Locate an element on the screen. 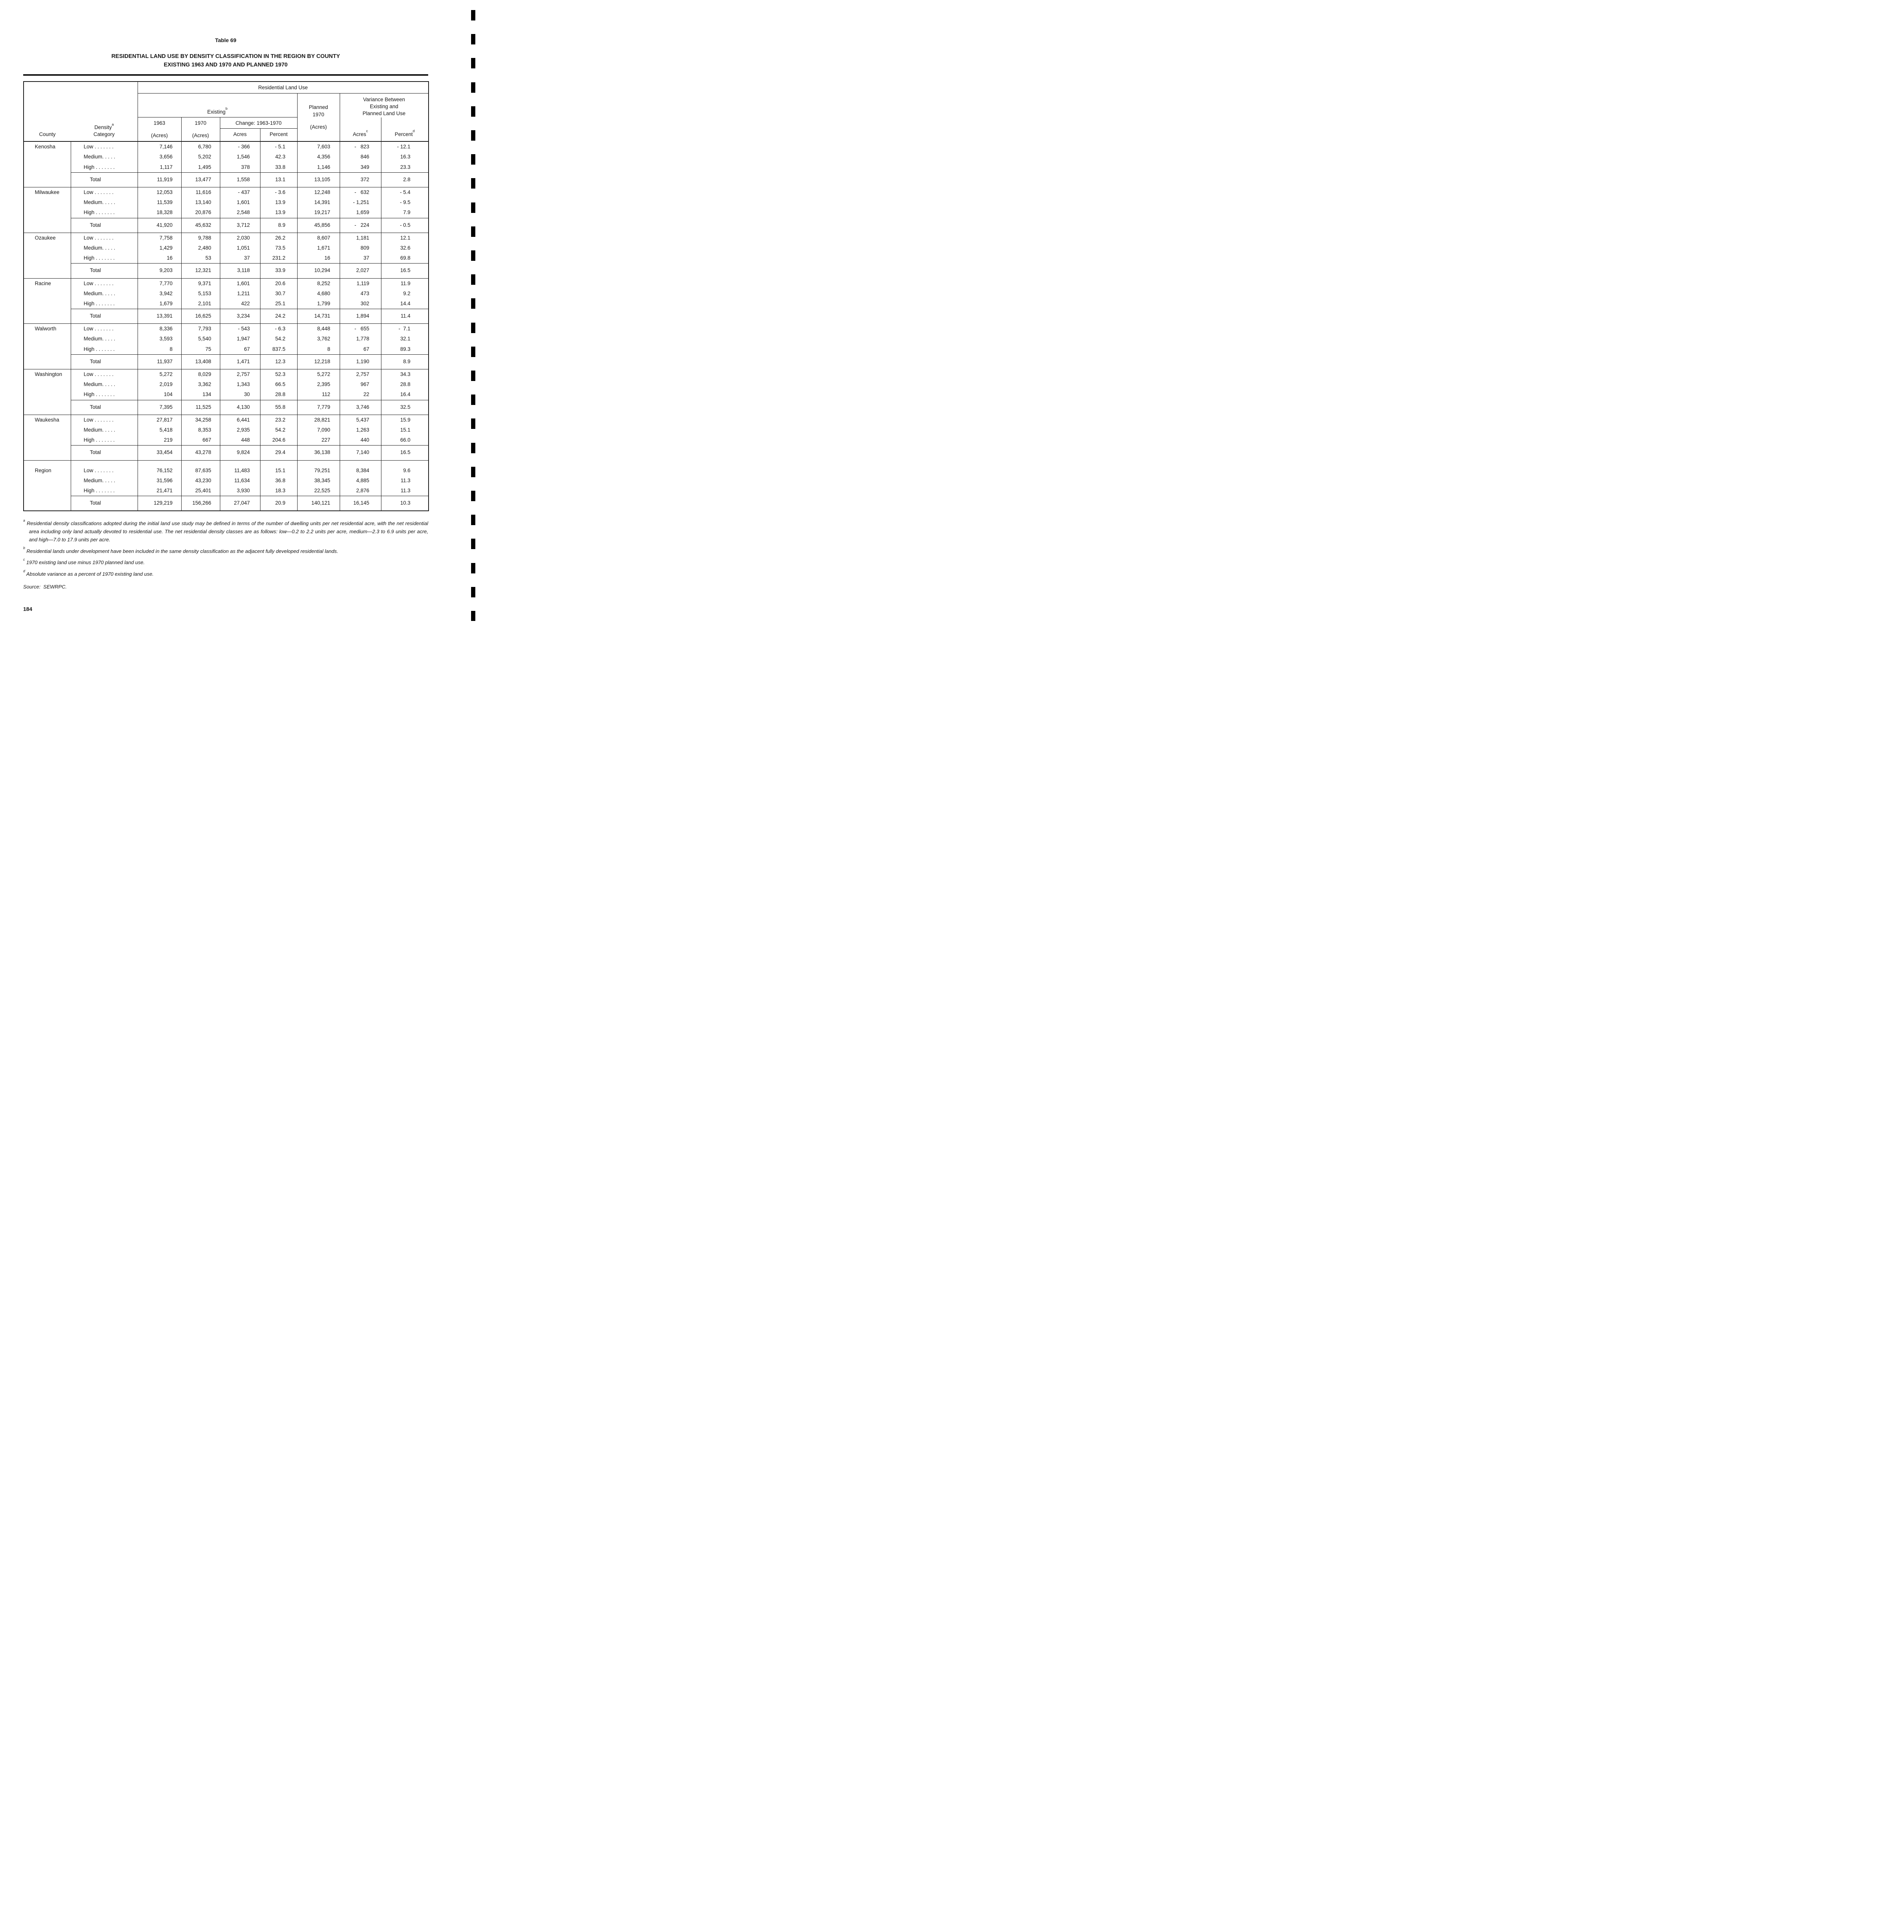 Image resolution: width=1904 pixels, height=1932 pixels. value-cell: 19,217 is located at coordinates (318, 212).